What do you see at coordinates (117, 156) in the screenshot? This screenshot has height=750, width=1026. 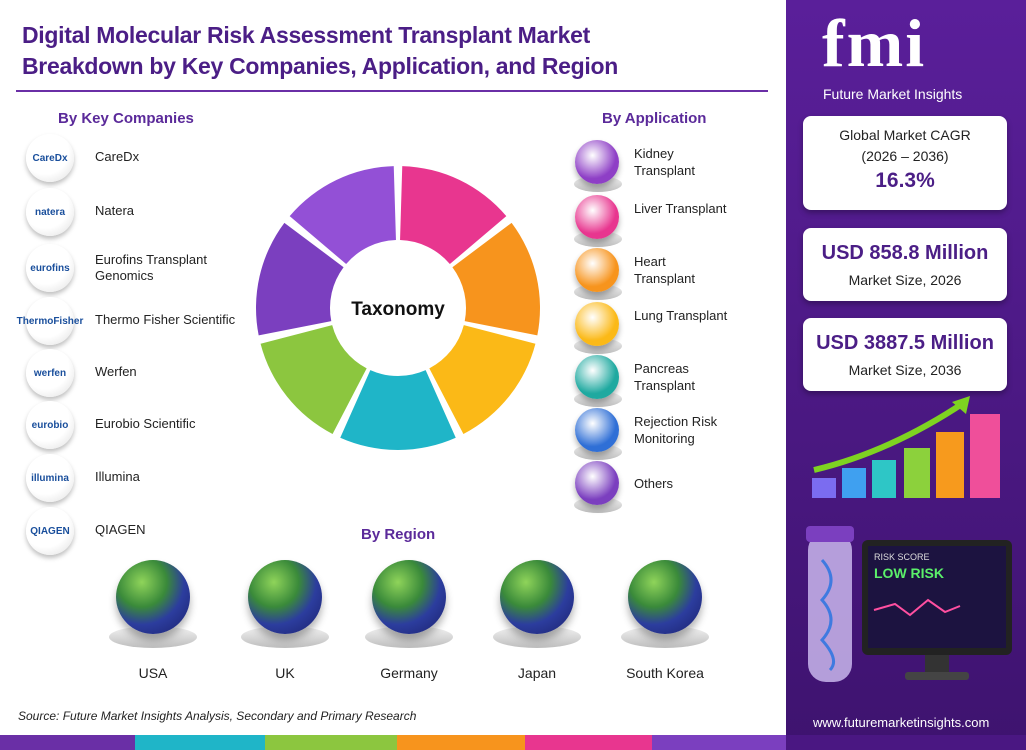 I see `company-name: CareDx` at bounding box center [117, 156].